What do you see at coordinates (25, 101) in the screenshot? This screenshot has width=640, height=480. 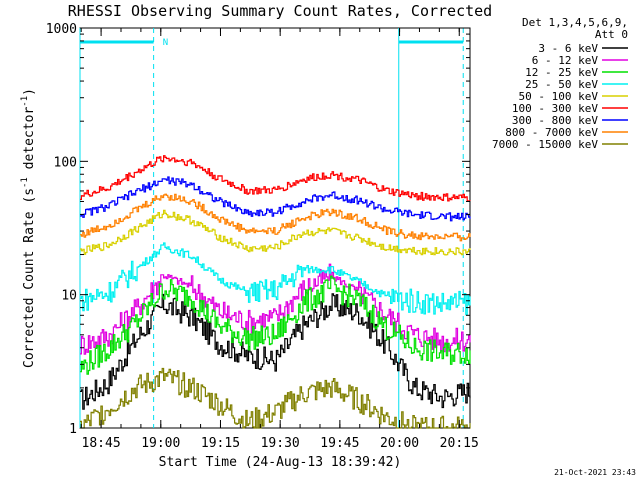 I see `y-axis-label-exponent-2: -1` at bounding box center [25, 101].